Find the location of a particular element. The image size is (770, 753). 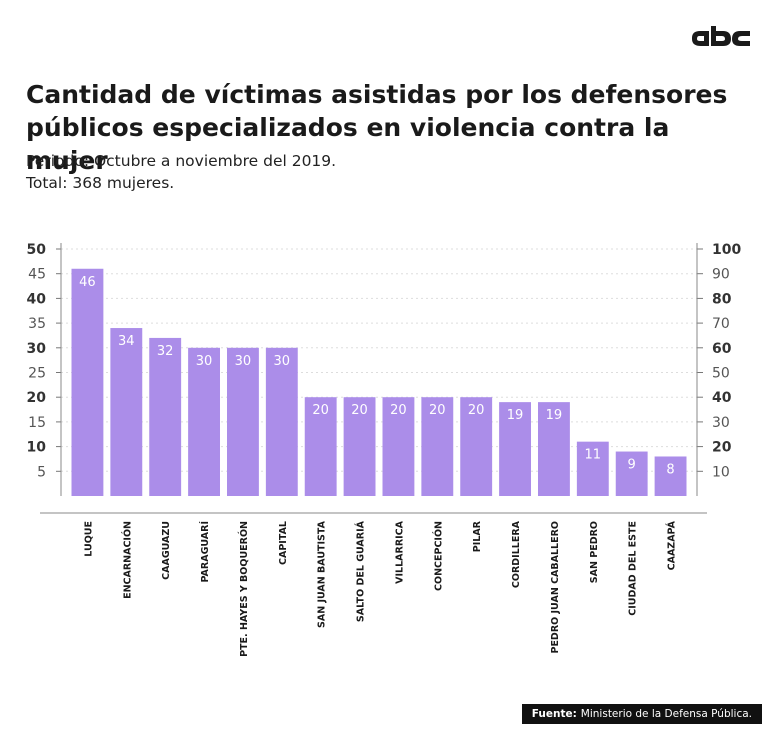

y2-tick-label: 50 is located at coordinates (721, 374).